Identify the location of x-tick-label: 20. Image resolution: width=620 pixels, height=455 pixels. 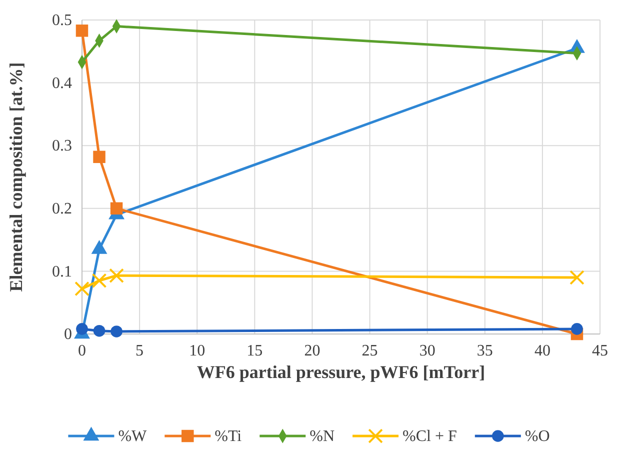
(312, 351).